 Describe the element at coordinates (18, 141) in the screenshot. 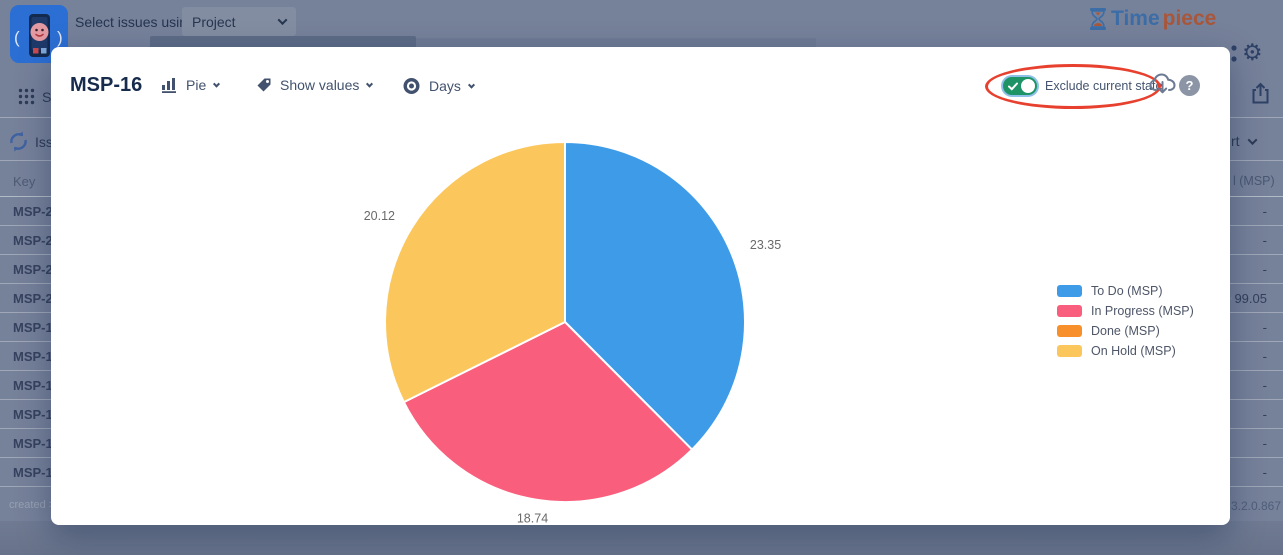

I see `refresh-icon` at that location.